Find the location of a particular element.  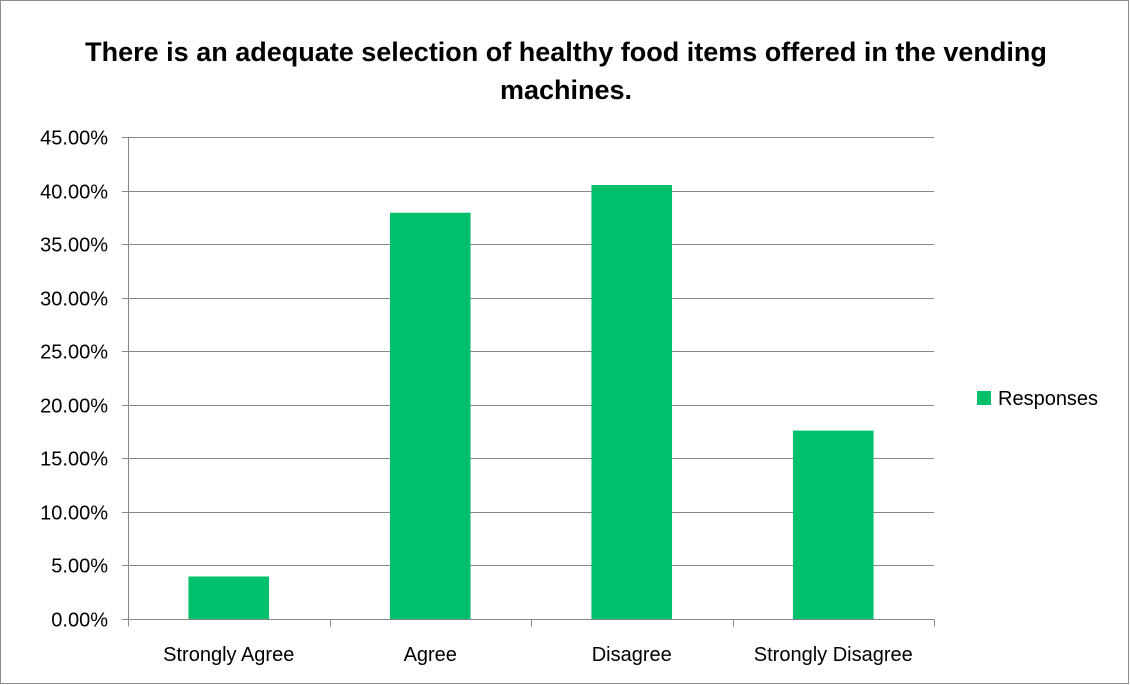

x-tick-label: Disagree is located at coordinates (632, 655).